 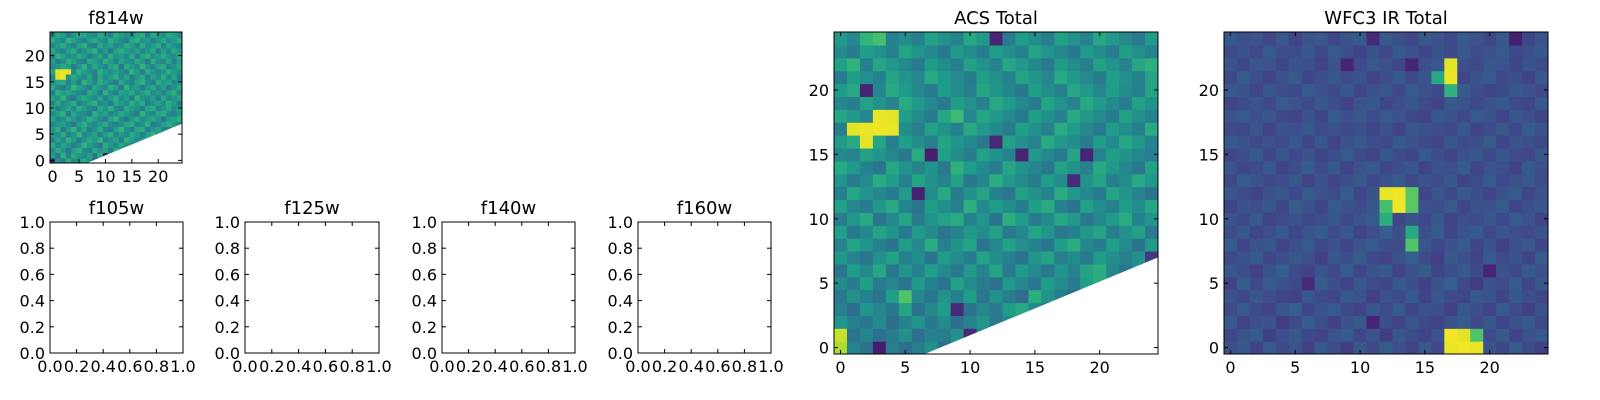 What do you see at coordinates (441, 366) in the screenshot?
I see `x-tick-label: 0.0` at bounding box center [441, 366].